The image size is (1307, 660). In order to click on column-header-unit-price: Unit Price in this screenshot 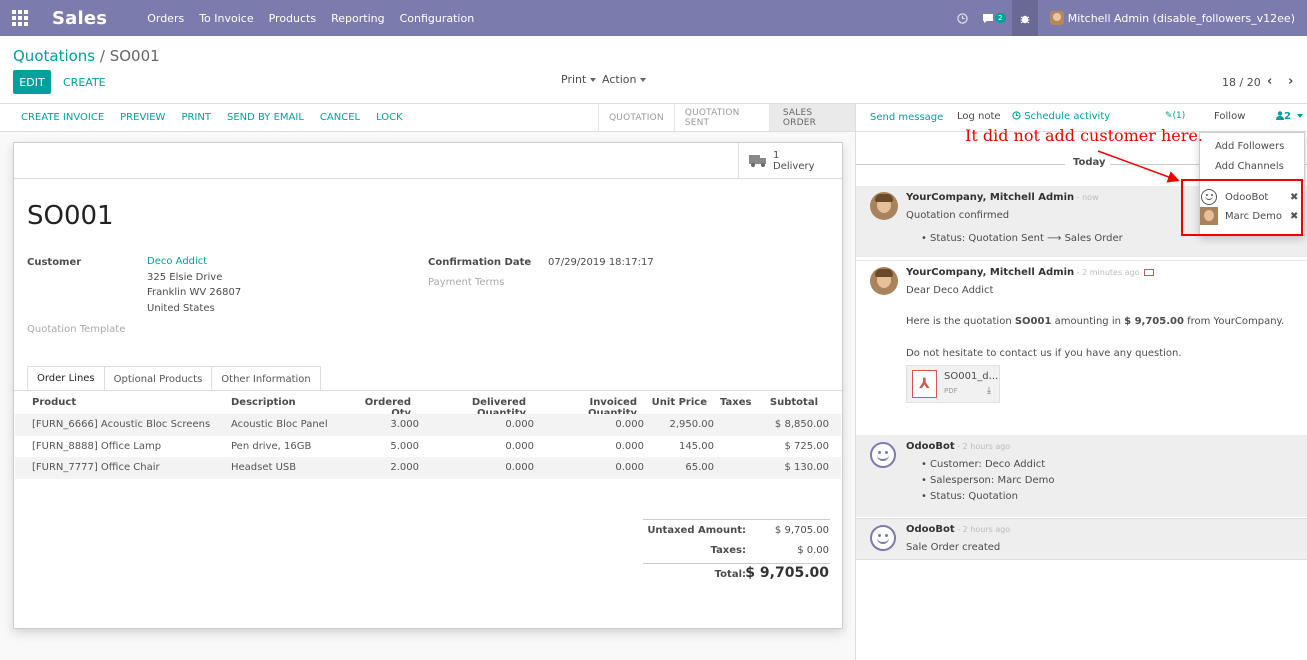, I will do `click(679, 402)`.